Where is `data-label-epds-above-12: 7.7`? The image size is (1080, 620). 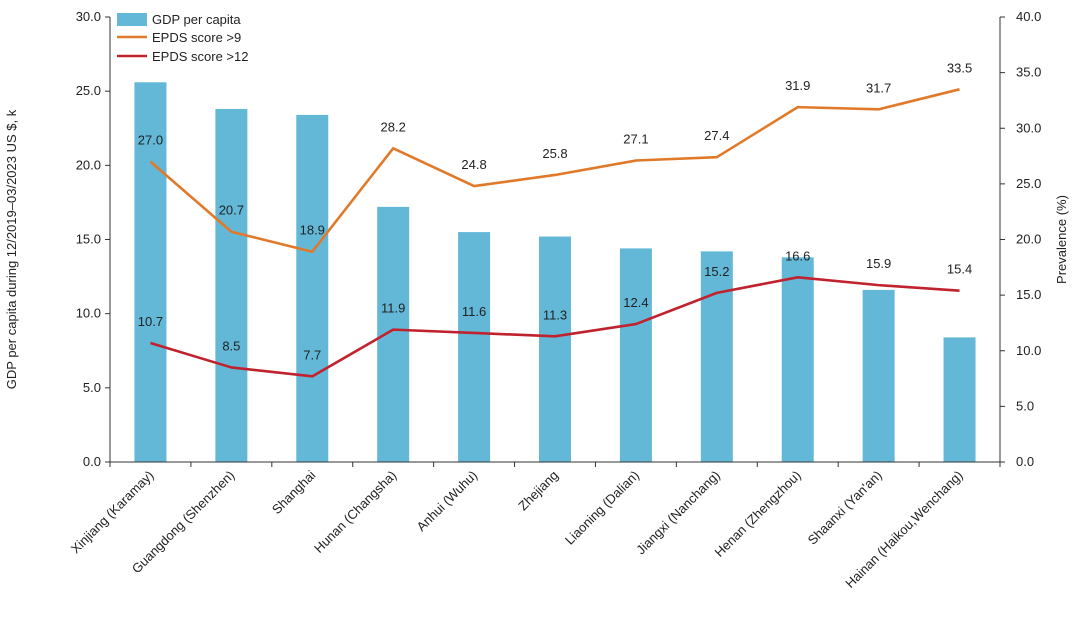
data-label-epds-above-12: 7.7 is located at coordinates (312, 354).